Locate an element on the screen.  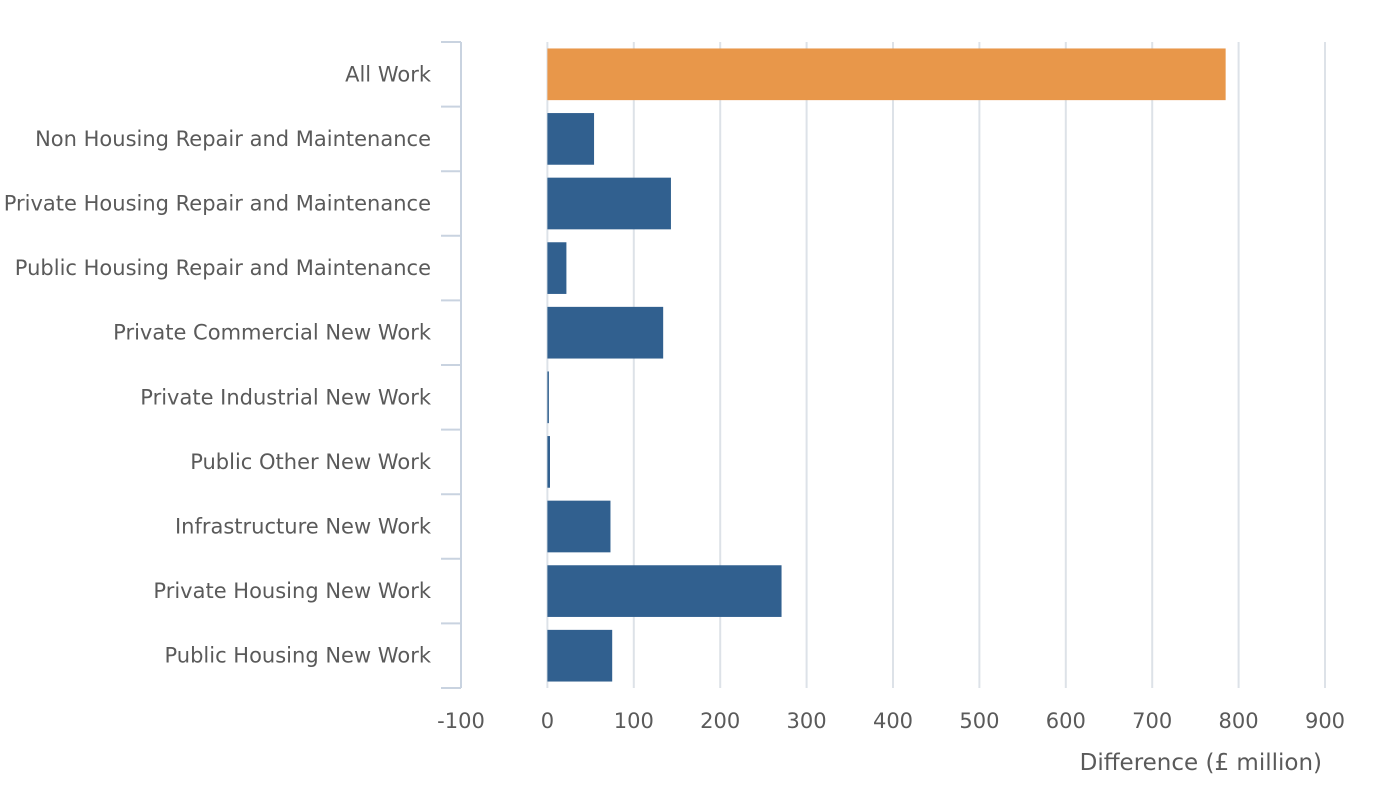
x-tick-label: 0 is located at coordinates (547, 721).